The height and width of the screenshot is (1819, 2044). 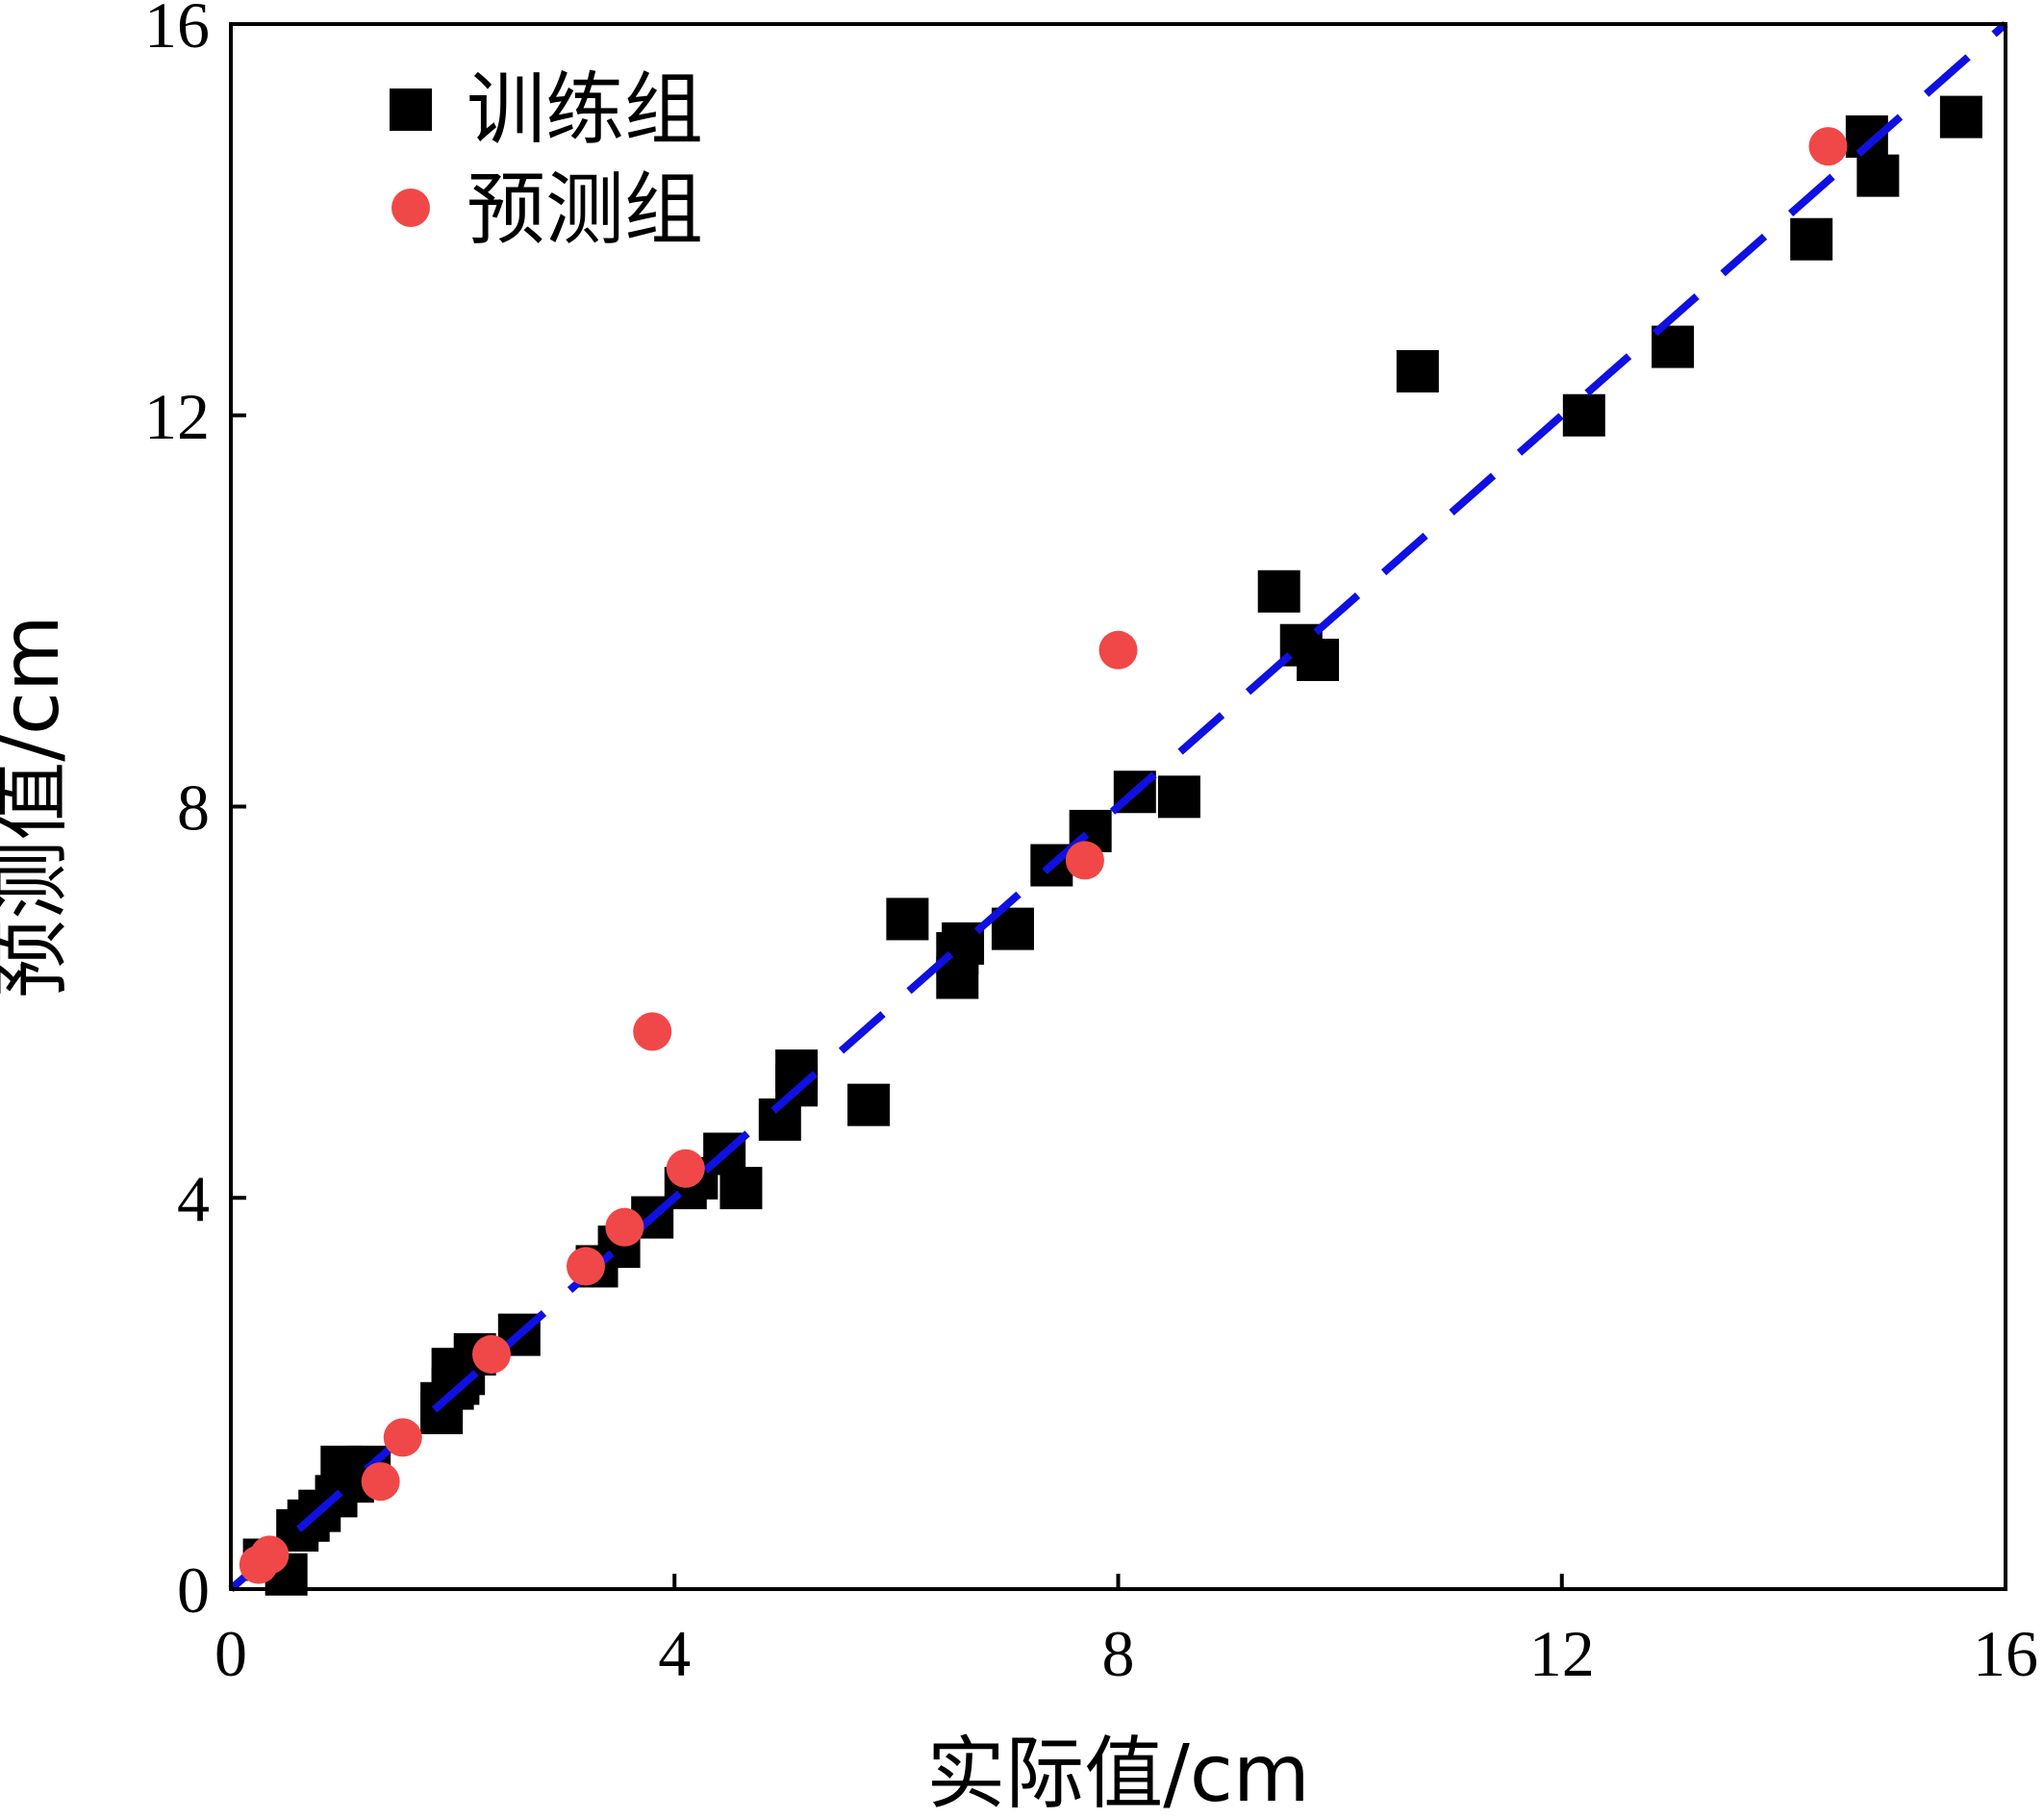 What do you see at coordinates (1118, 1774) in the screenshot?
I see `x-axis-label: 实际值/cm` at bounding box center [1118, 1774].